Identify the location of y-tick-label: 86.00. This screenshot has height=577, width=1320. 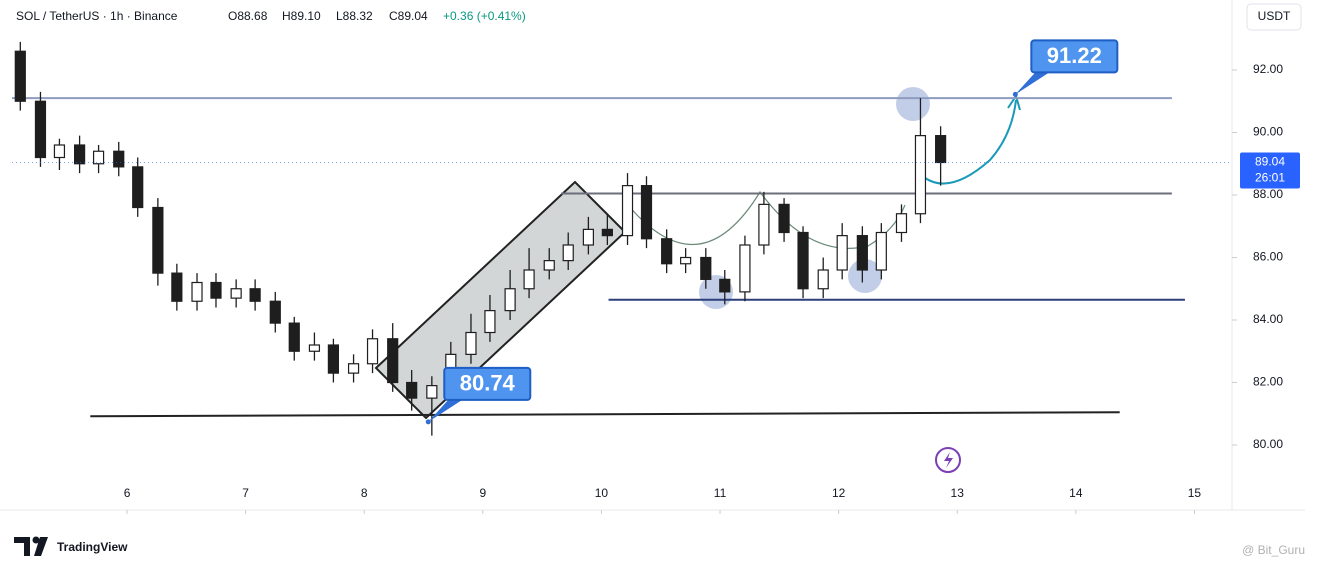
(1268, 257).